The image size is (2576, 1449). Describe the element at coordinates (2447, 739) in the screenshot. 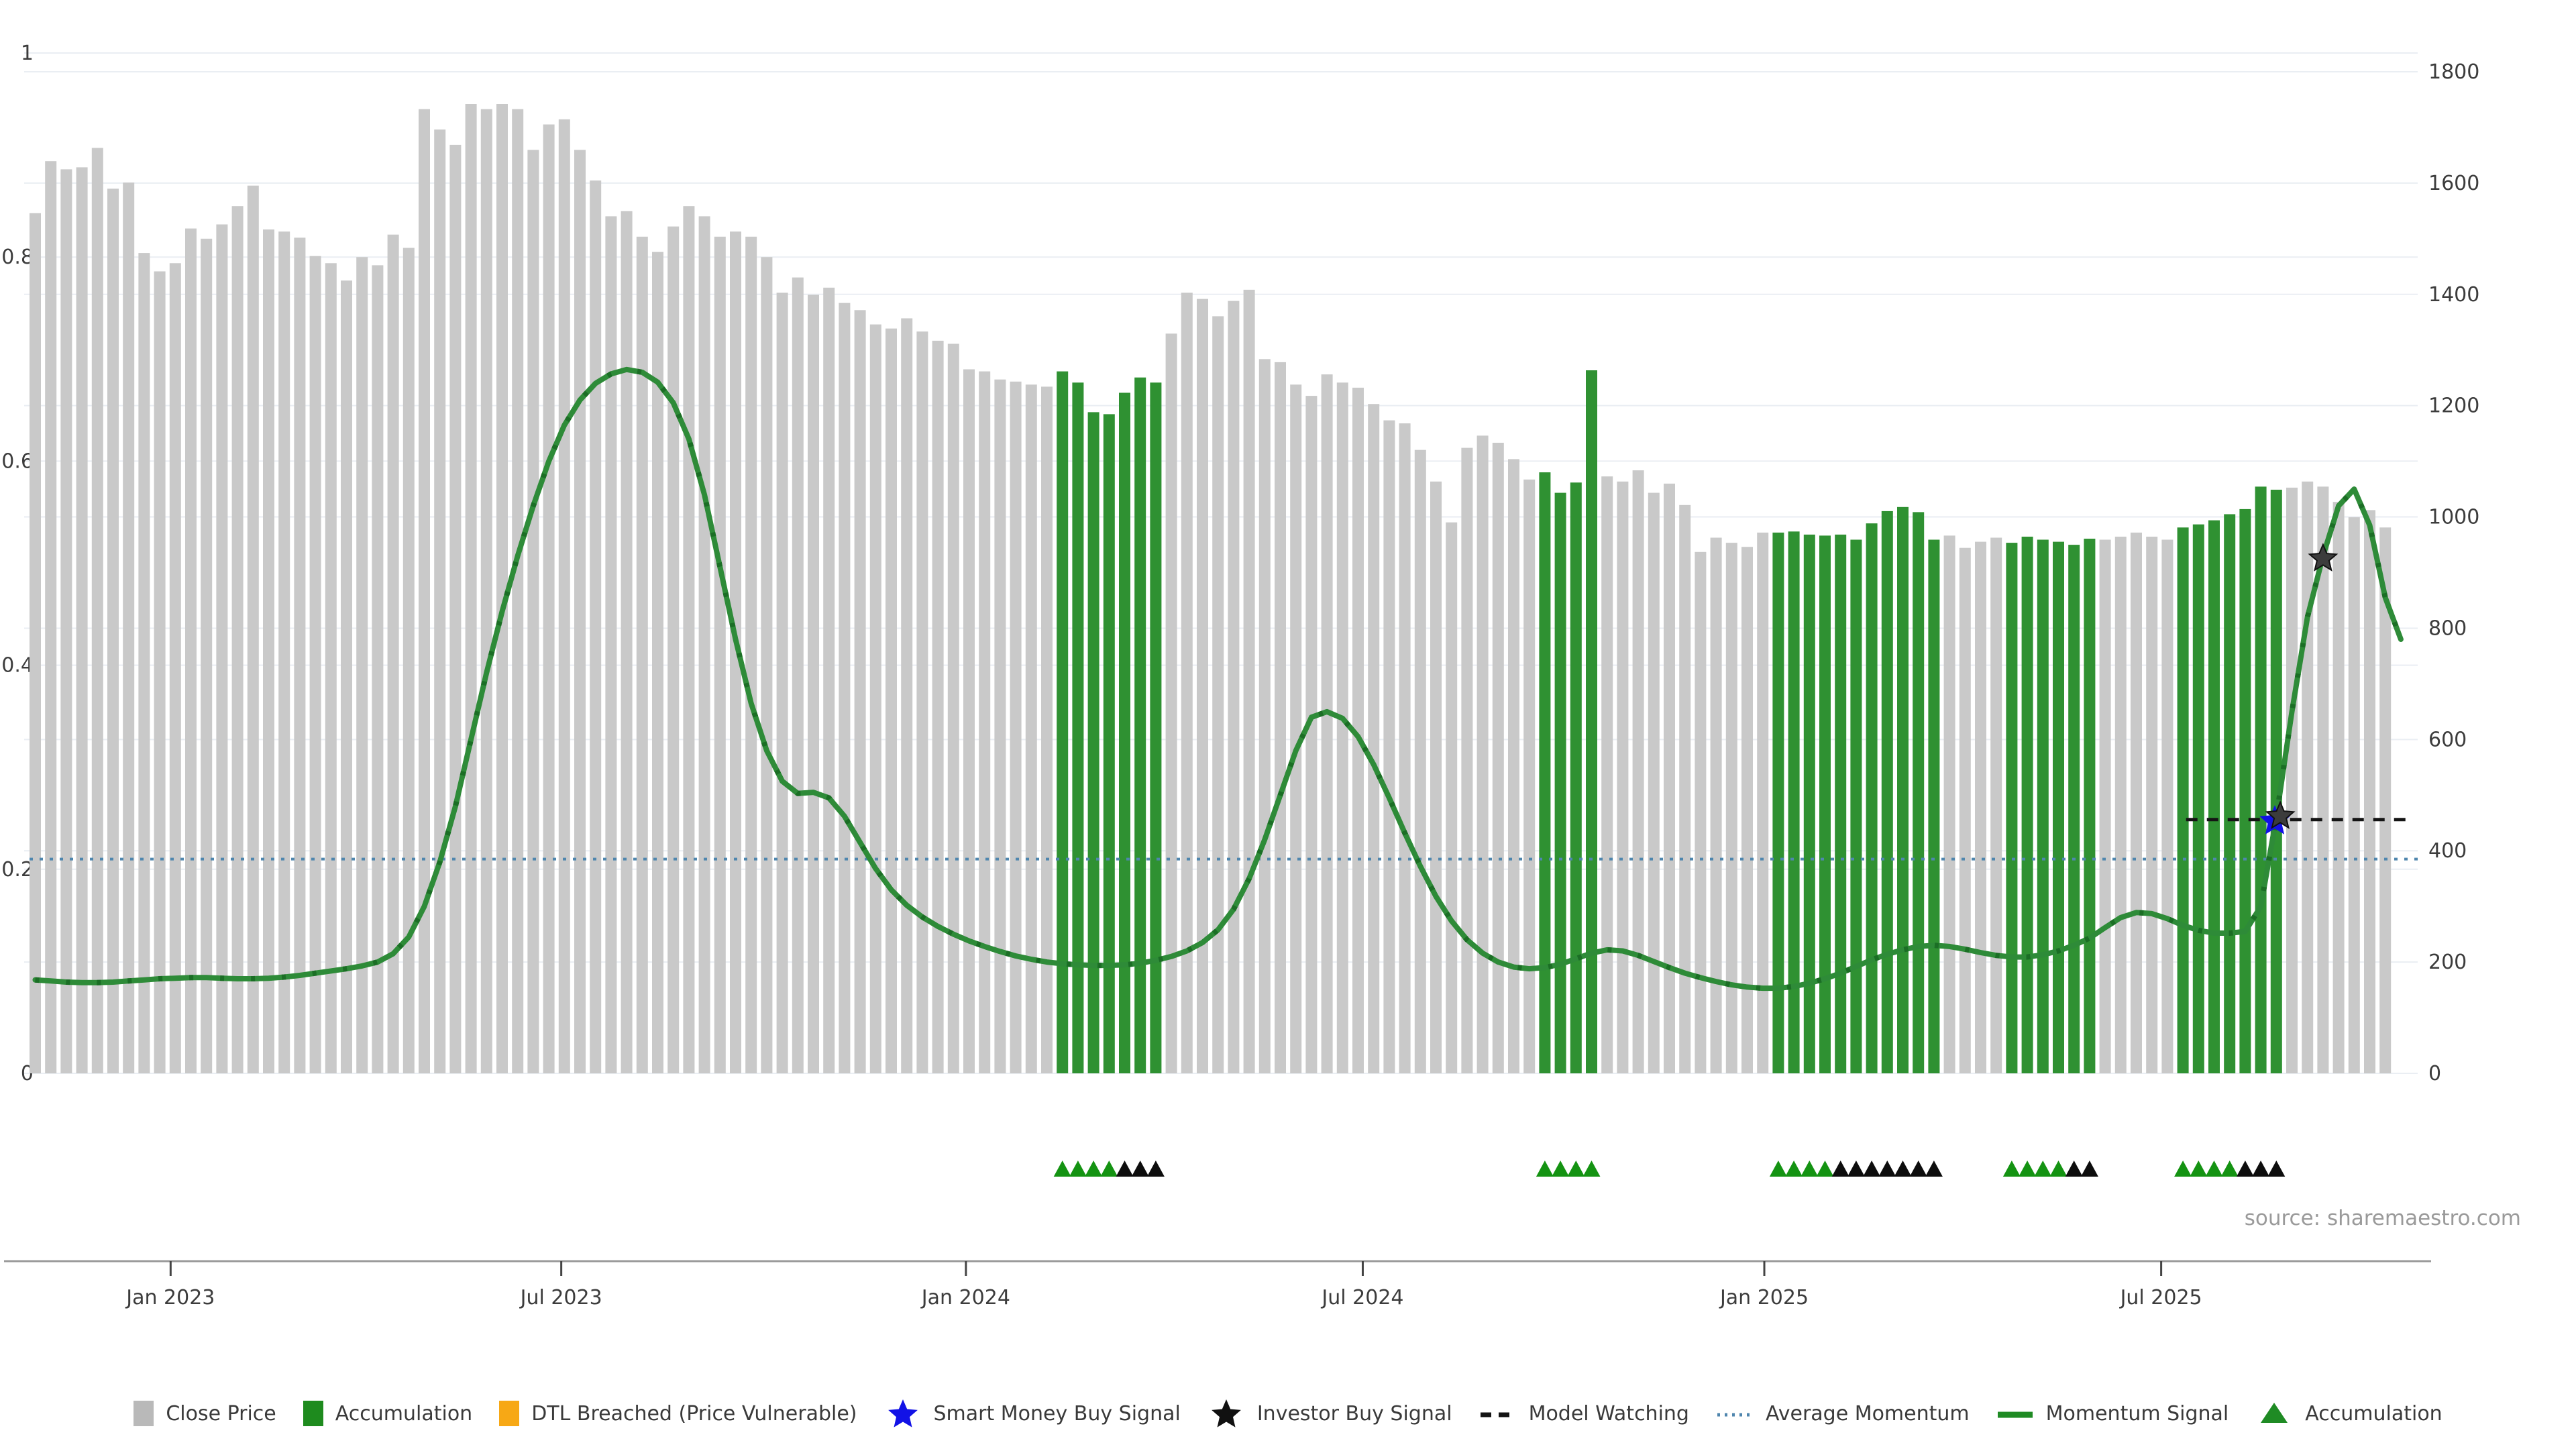

I see `right-axis-tick-label: 600` at that location.